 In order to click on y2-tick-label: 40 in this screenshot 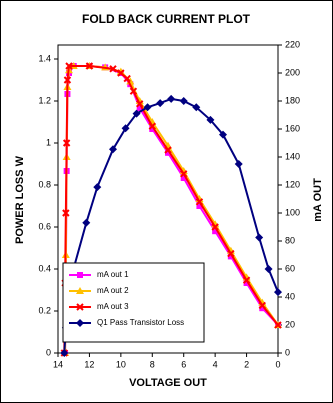, I will do `click(290, 296)`.